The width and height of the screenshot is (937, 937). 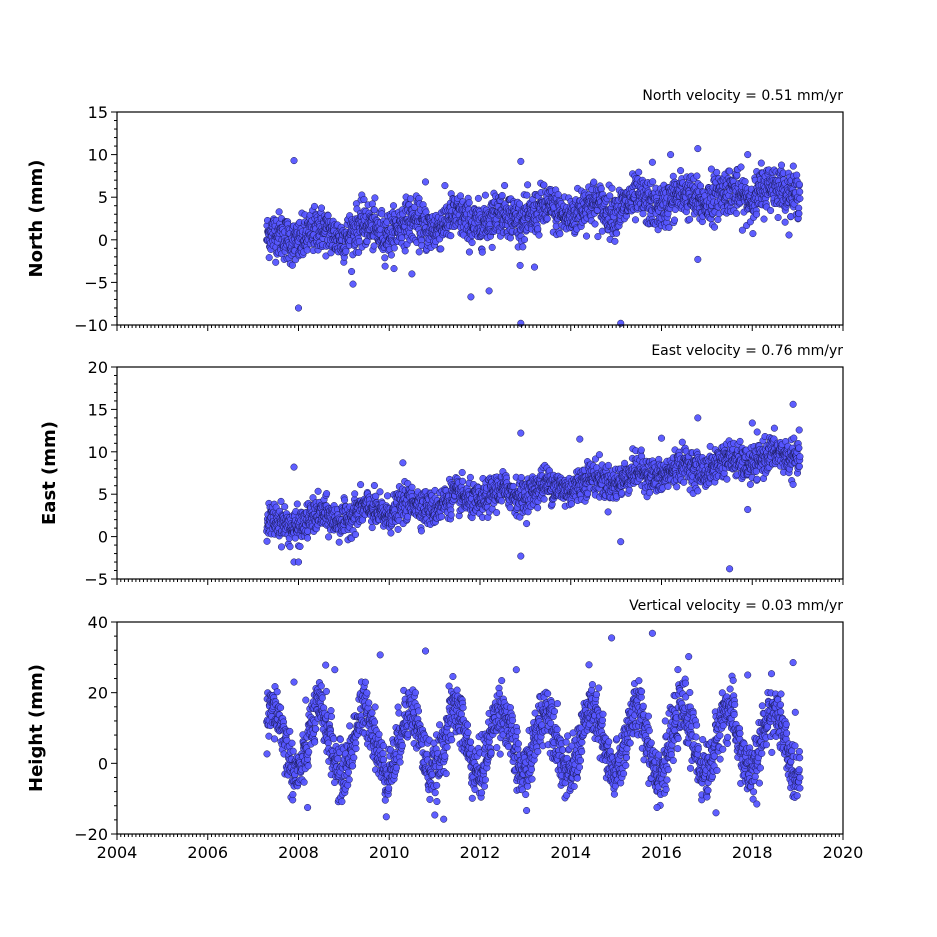 I want to click on height-velocity-label: Vertical velocity = 0.03 mm/yr, so click(x=736, y=606).